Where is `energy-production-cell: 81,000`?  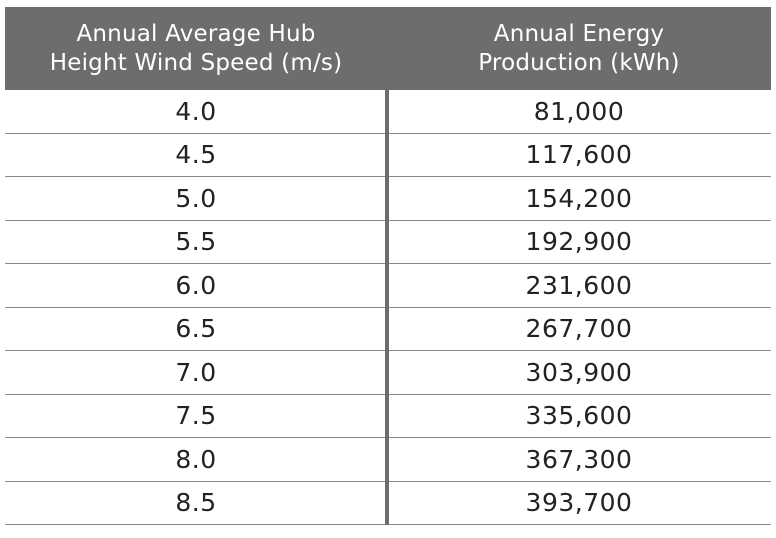
energy-production-cell: 81,000 is located at coordinates (579, 111).